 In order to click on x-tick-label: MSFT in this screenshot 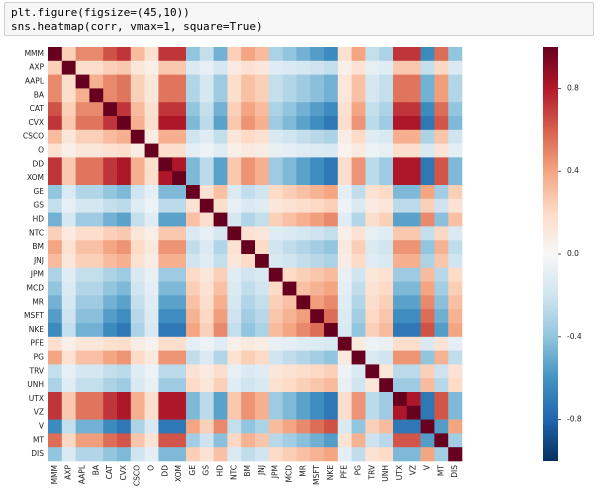, I will do `click(316, 475)`.